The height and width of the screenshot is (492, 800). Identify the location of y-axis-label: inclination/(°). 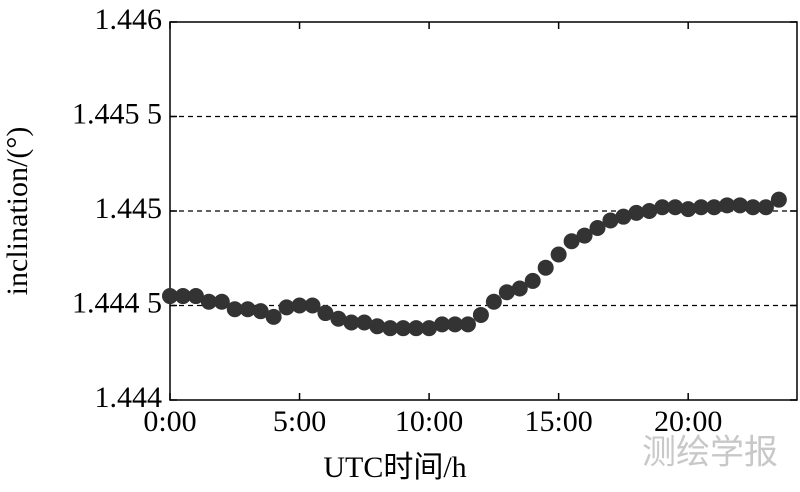
(17, 211).